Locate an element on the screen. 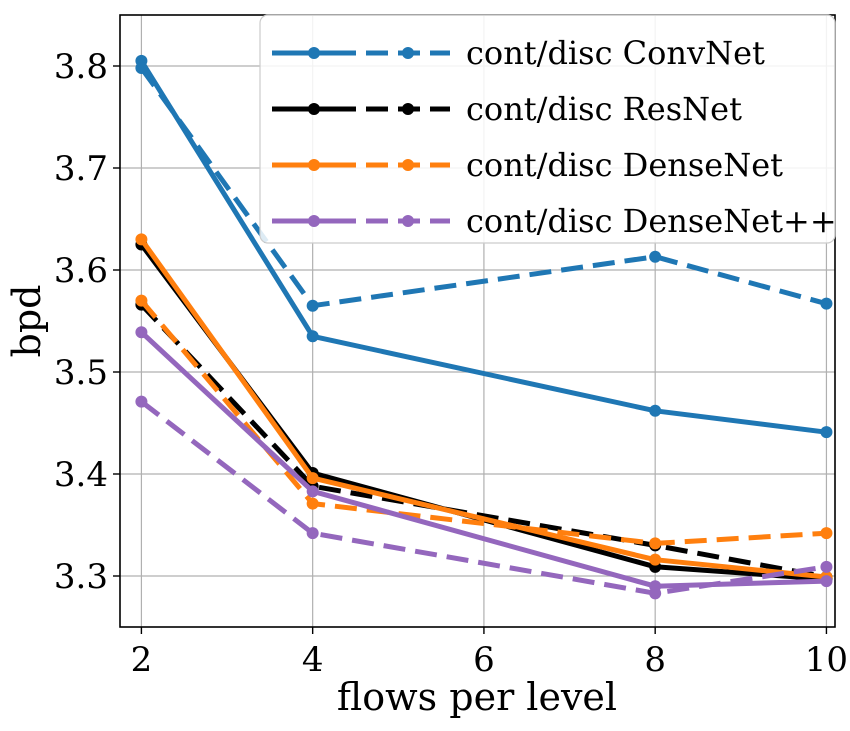 This screenshot has width=850, height=731. legend-label-cont-disc-densenetplusplus: cont/disc DenseNet++ is located at coordinates (651, 221).